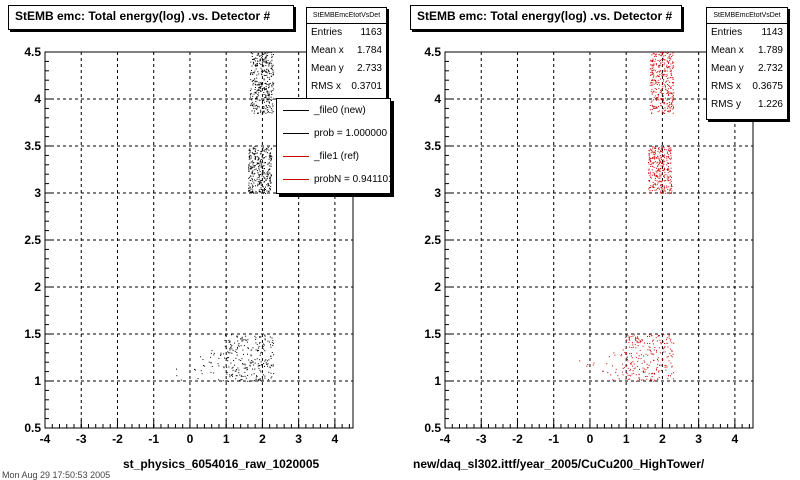  I want to click on right-stats-row: RMS x 0.3675, so click(747, 86).